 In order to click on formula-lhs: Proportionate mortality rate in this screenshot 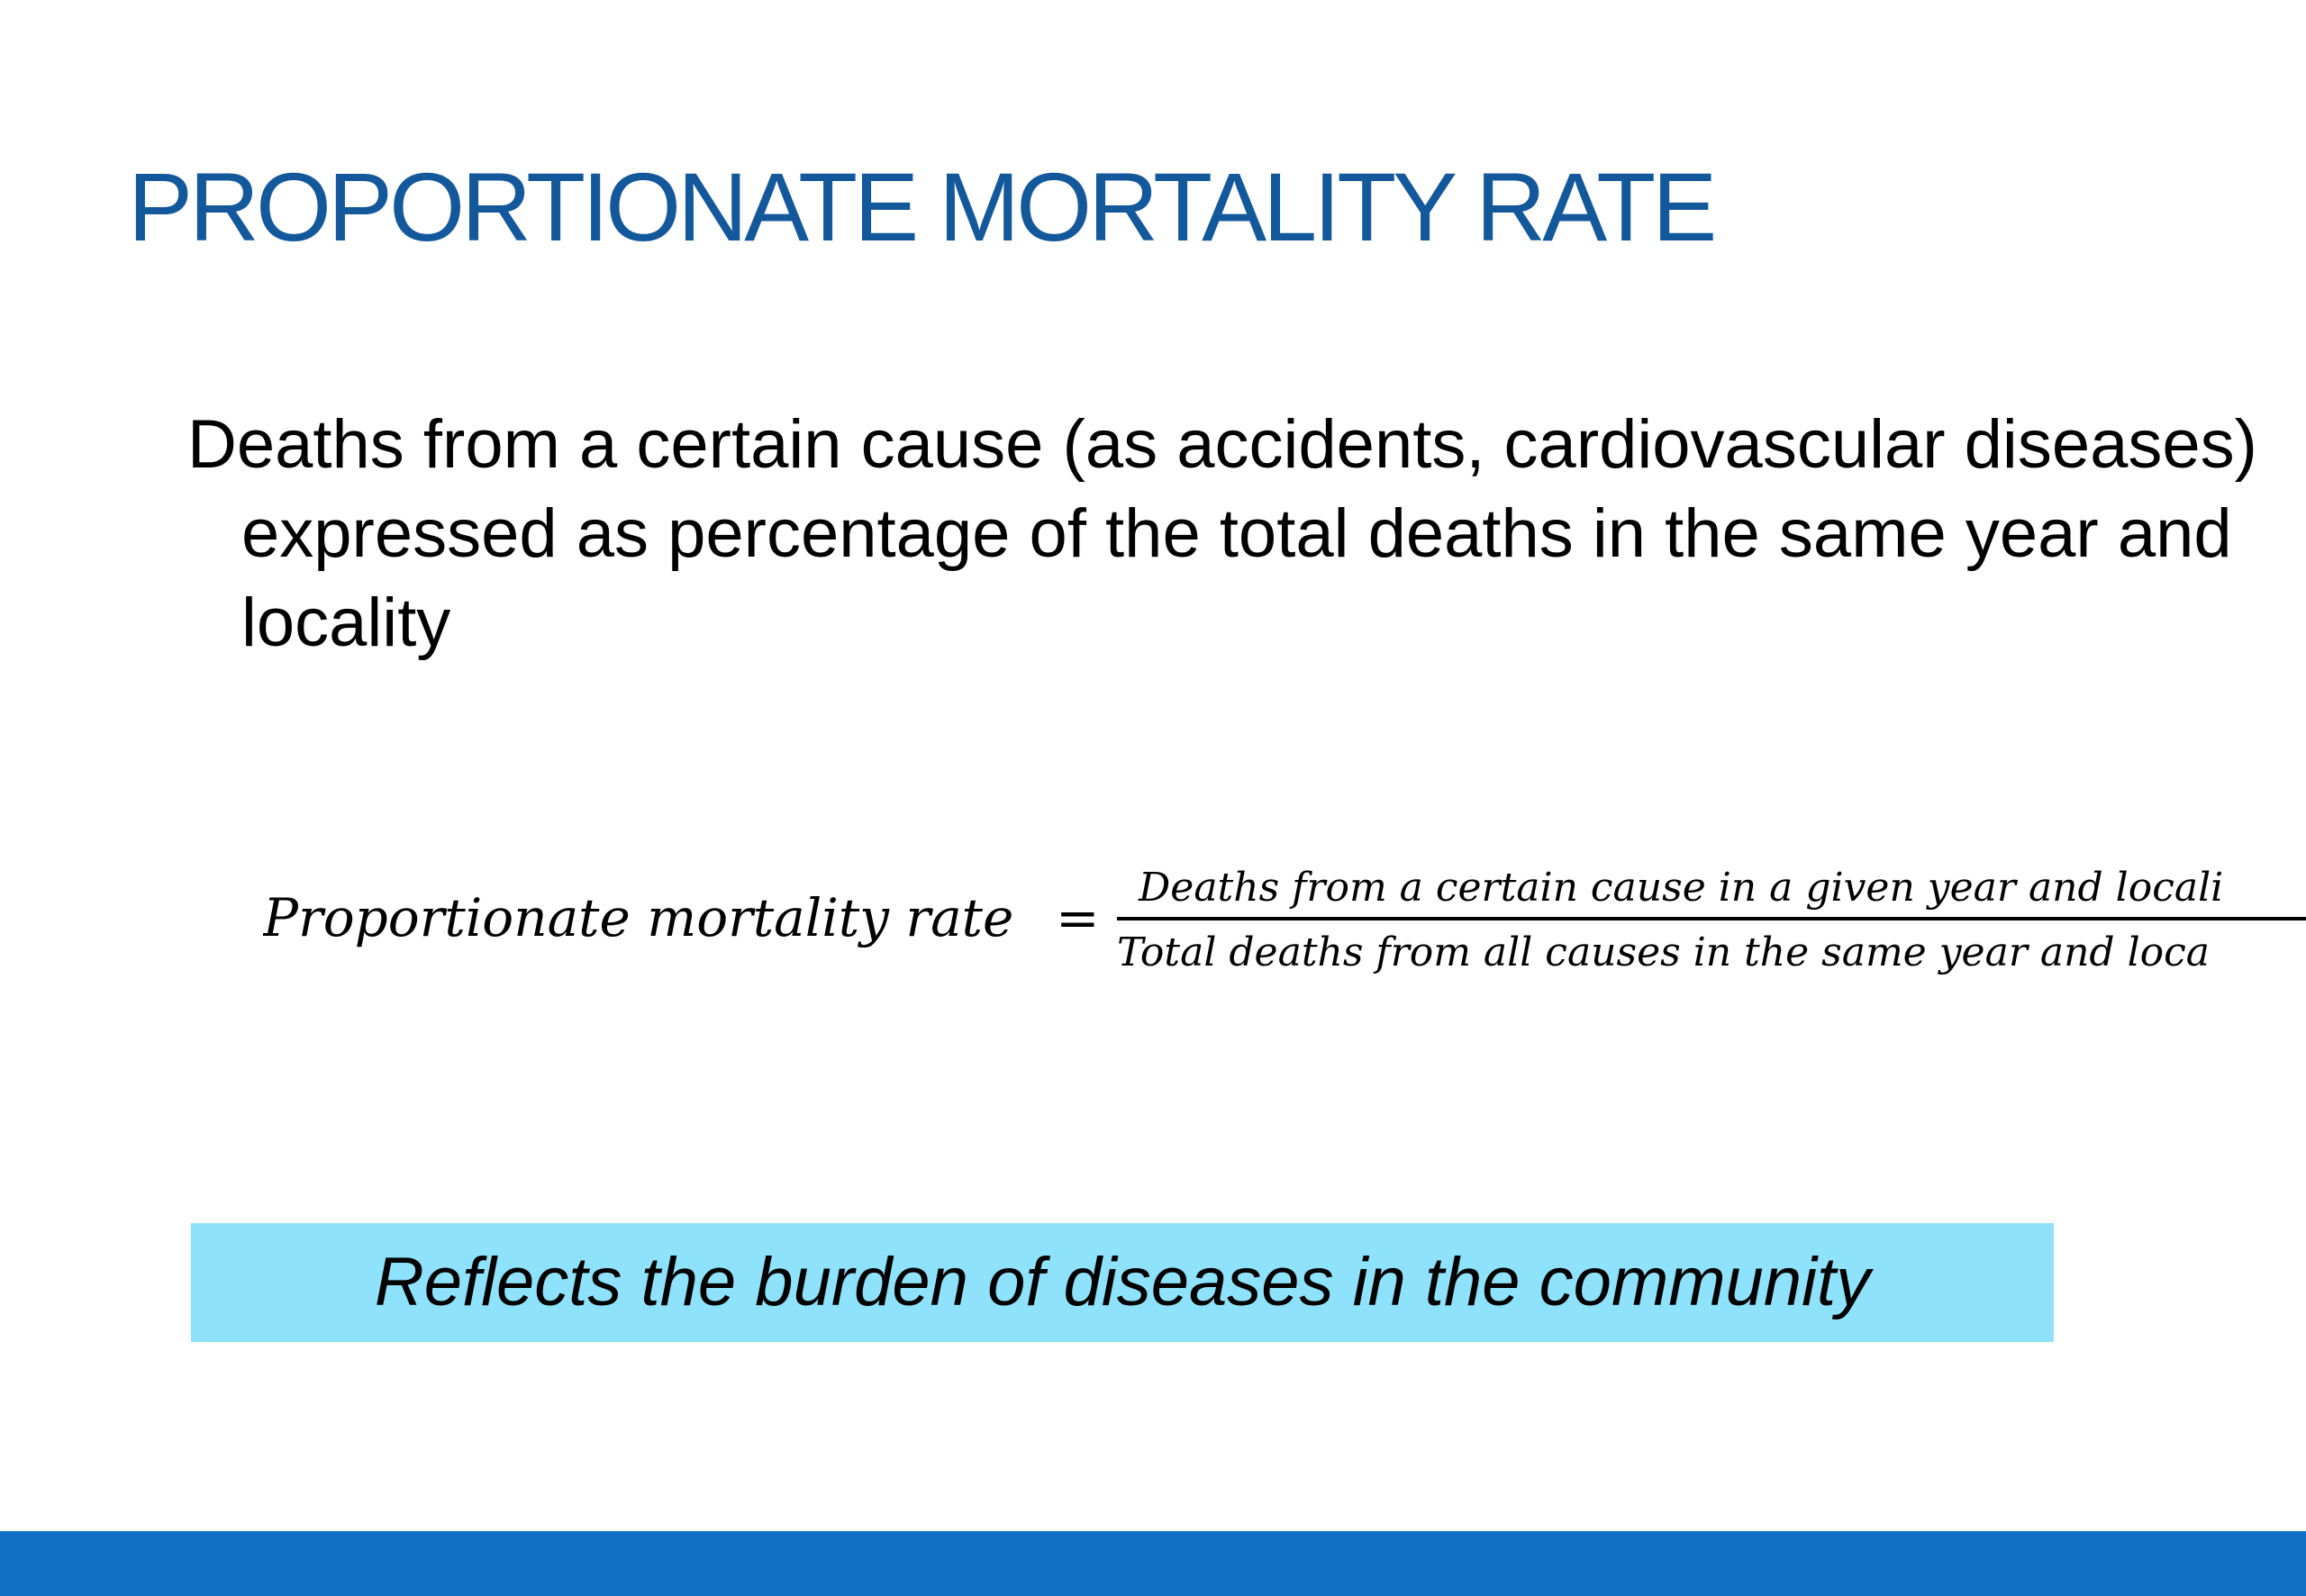, I will do `click(638, 918)`.